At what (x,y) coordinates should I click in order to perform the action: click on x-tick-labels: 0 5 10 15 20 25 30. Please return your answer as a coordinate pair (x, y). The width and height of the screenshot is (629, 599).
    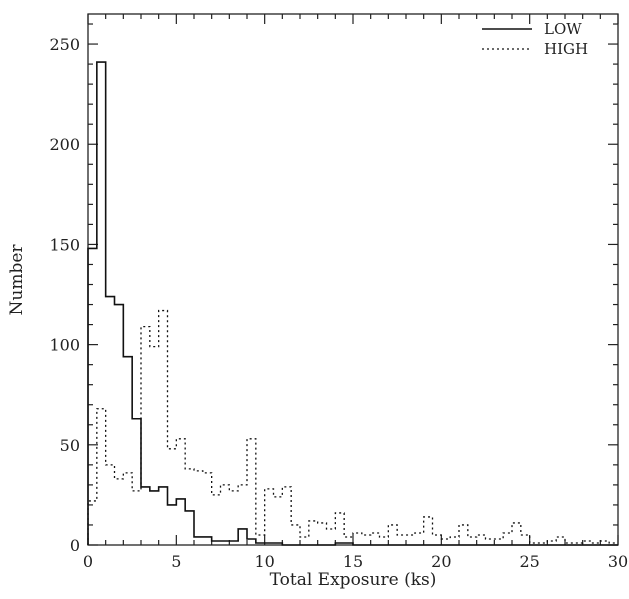
    Looking at the image, I should click on (355, 561).